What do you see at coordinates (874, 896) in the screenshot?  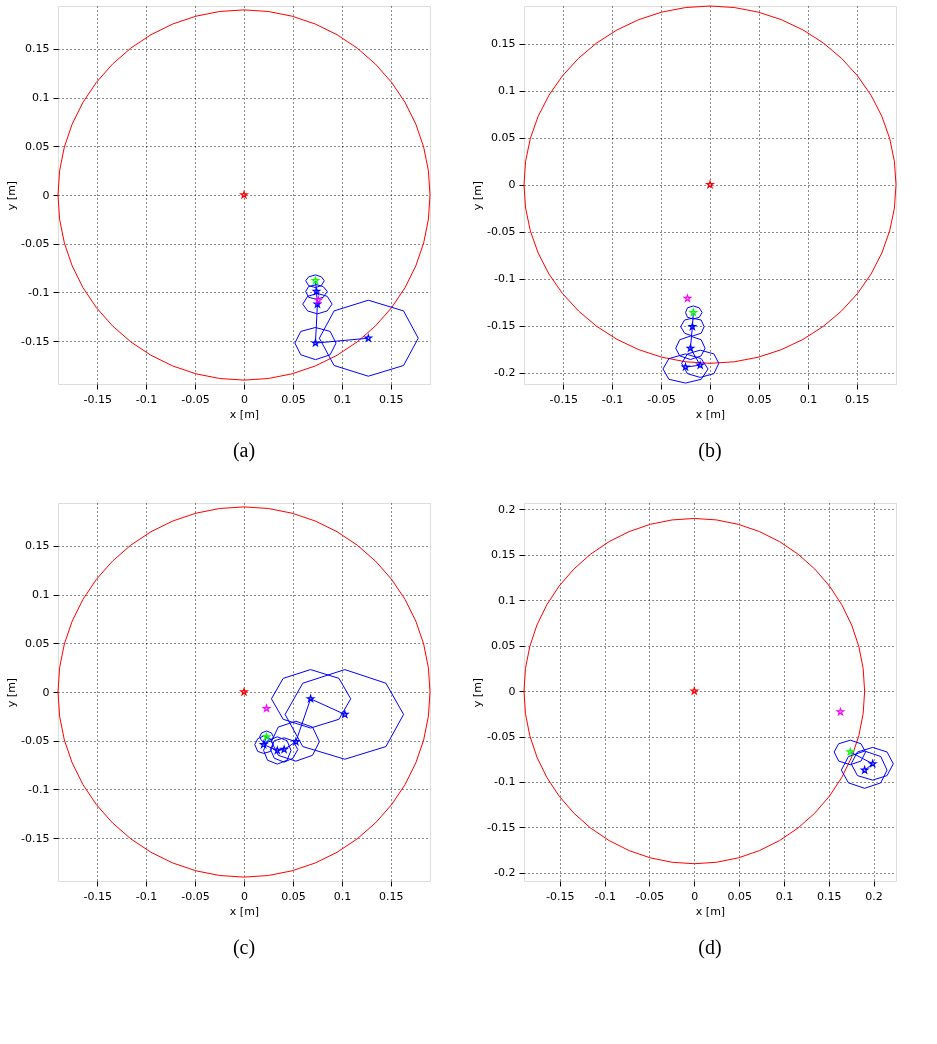 I see `x-tick-label: 0.2` at bounding box center [874, 896].